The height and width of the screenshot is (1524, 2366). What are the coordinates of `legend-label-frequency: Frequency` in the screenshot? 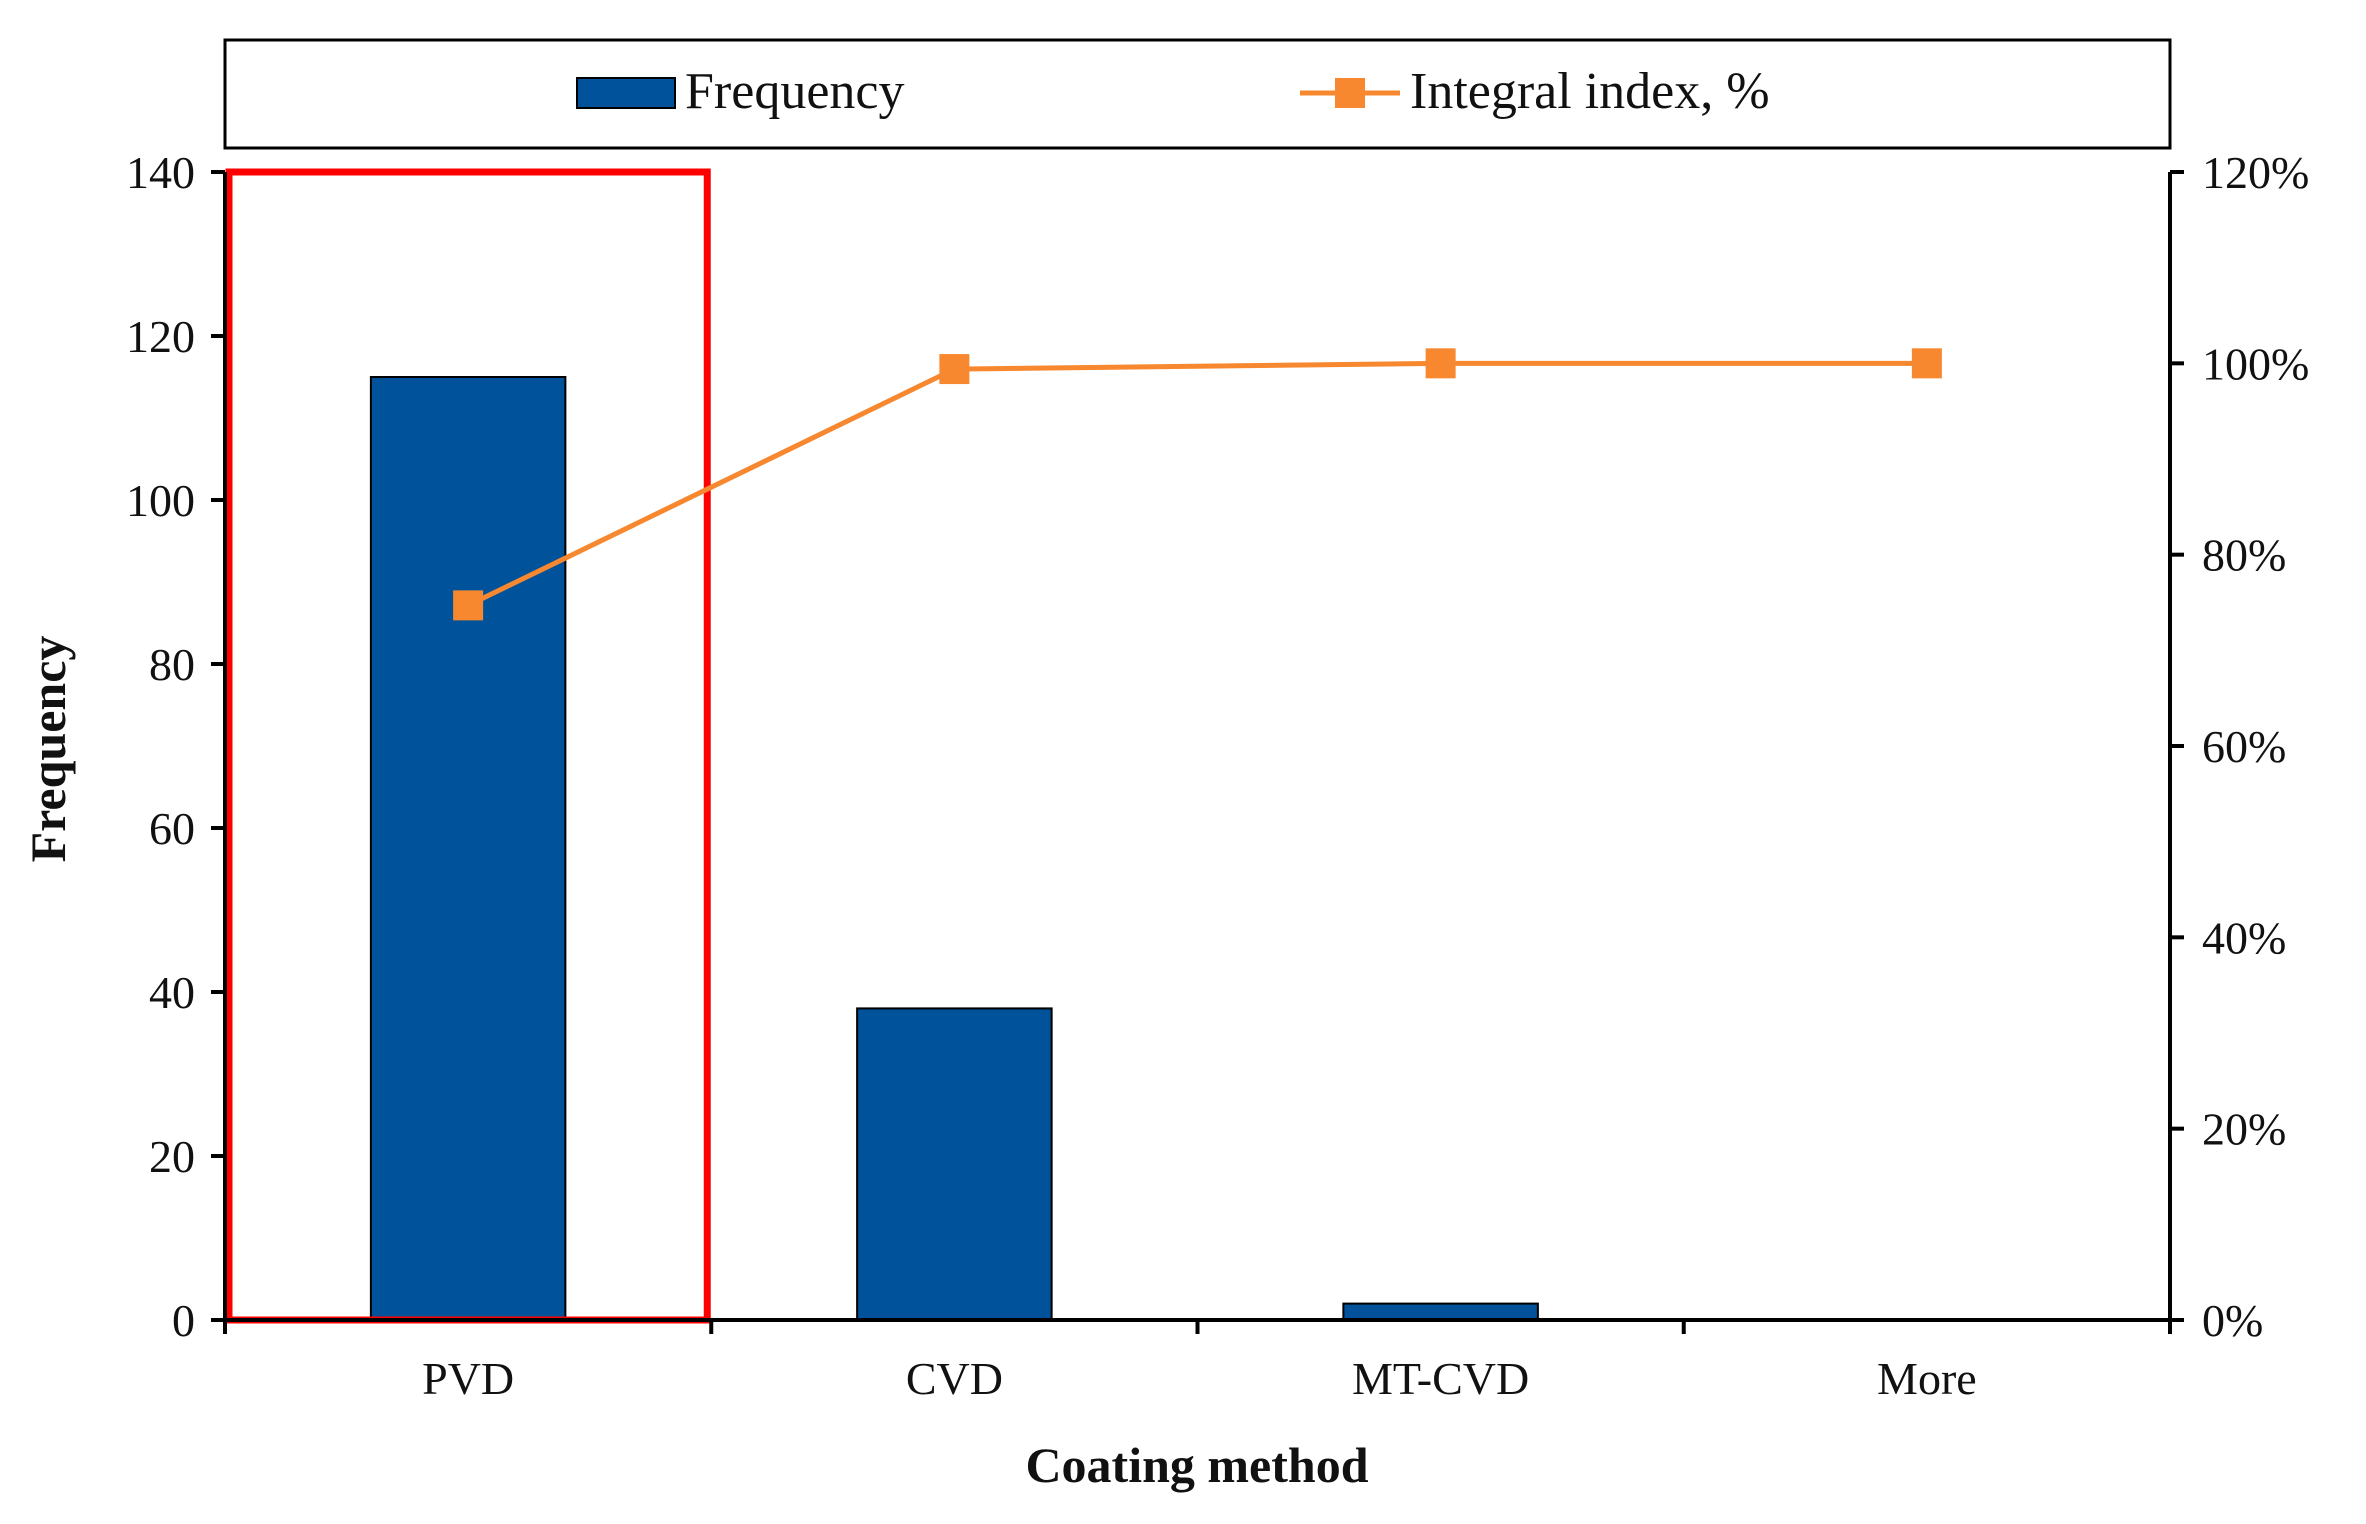 It's located at (794, 91).